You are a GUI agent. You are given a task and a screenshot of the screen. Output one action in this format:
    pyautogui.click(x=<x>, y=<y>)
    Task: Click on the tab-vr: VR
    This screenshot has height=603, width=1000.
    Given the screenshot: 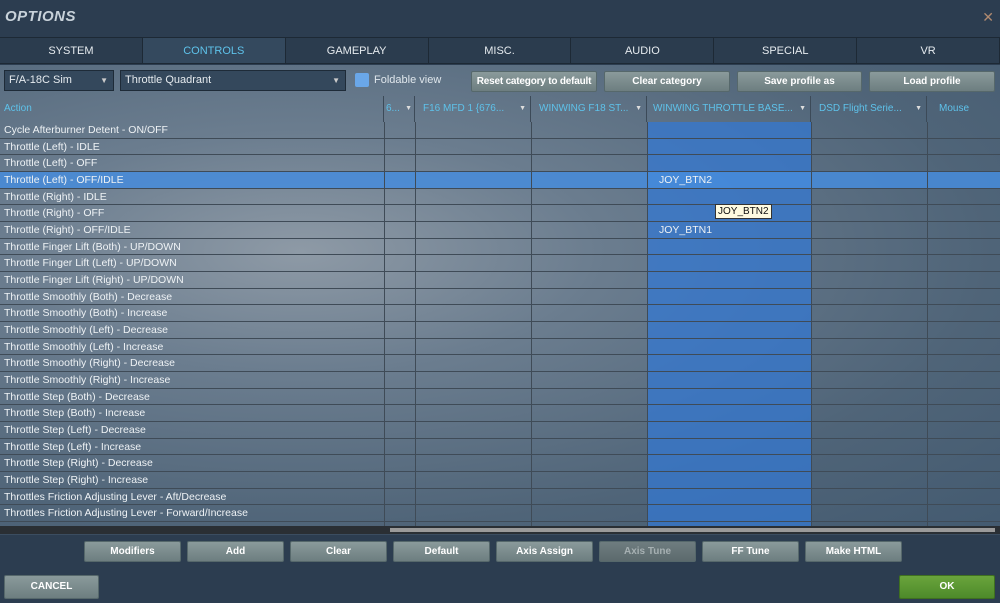 What is the action you would take?
    pyautogui.click(x=928, y=50)
    